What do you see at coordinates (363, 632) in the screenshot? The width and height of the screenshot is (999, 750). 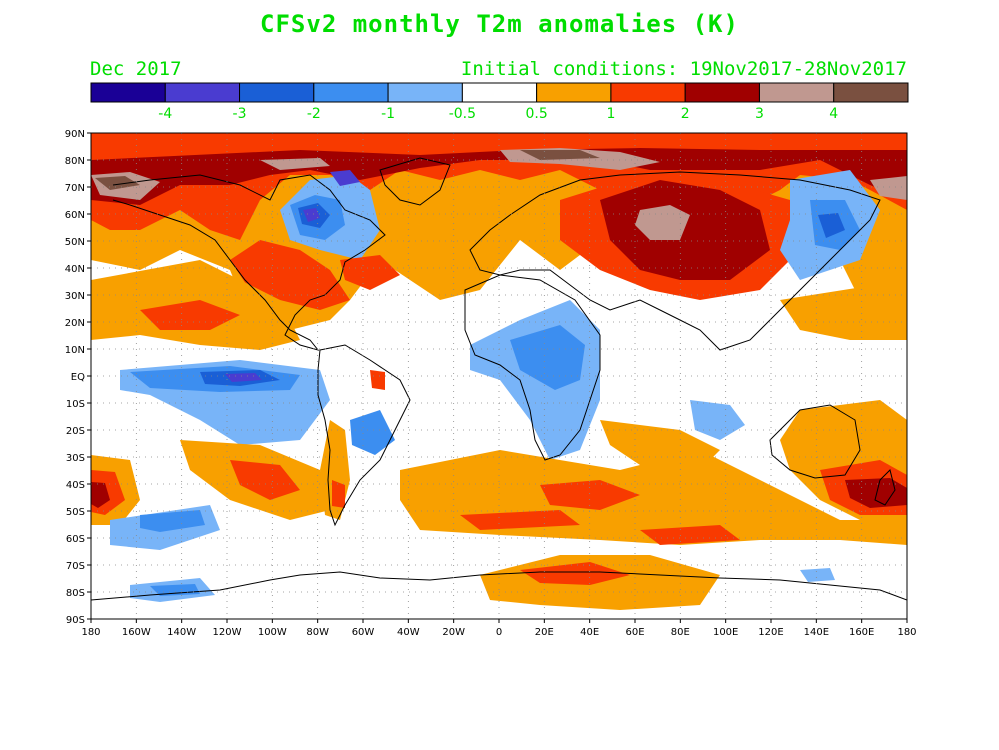 I see `longitude-label: 60W` at bounding box center [363, 632].